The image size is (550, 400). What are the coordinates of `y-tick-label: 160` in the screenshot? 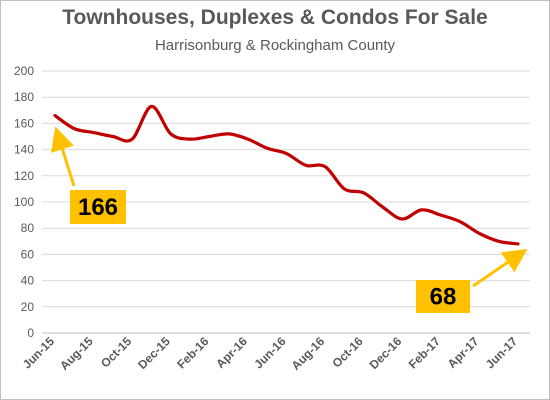 It's located at (24, 123).